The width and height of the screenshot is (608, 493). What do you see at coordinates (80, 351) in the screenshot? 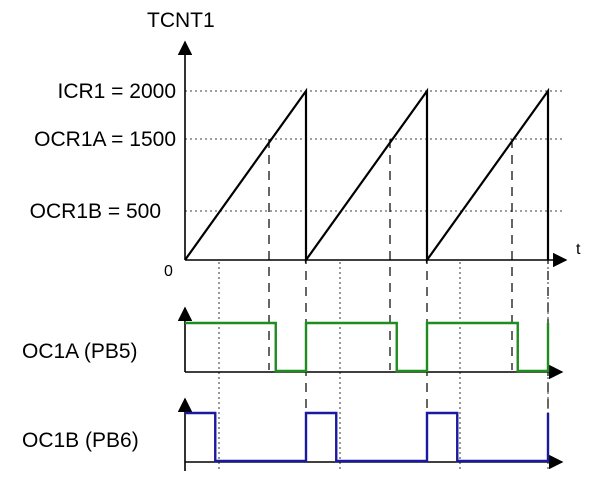
I see `signal-label-oc1a: OC1A (PB5)` at bounding box center [80, 351].